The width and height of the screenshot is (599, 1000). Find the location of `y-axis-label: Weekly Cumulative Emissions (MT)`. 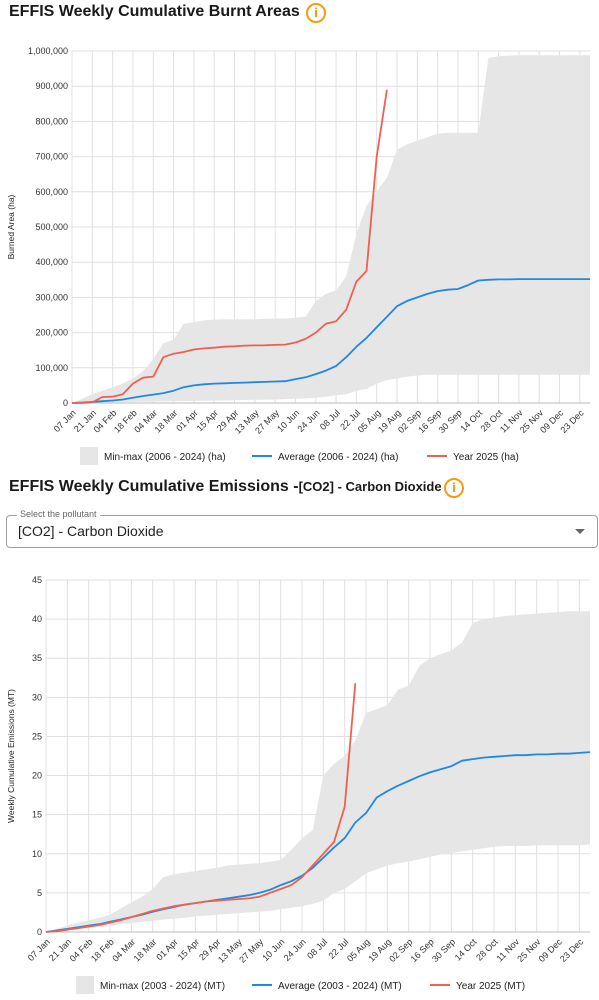

y-axis-label: Weekly Cumulative Emissions (MT) is located at coordinates (11, 756).